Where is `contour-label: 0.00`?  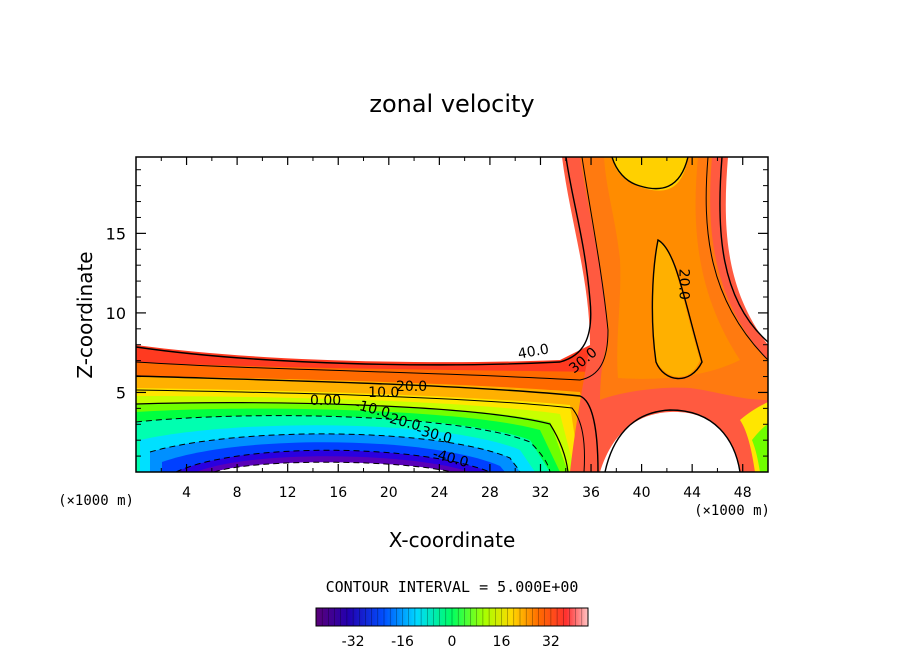 contour-label: 0.00 is located at coordinates (325, 401).